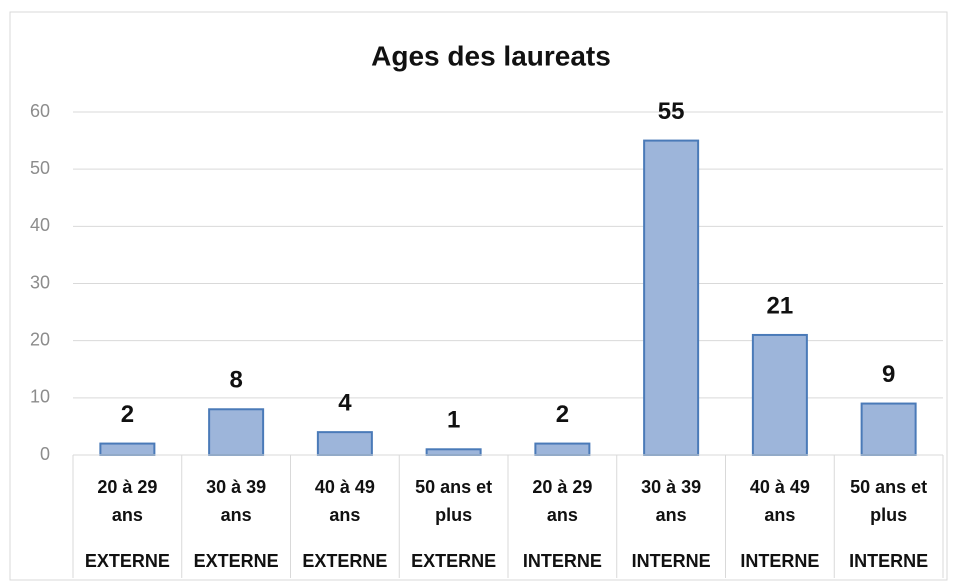 This screenshot has width=958, height=588. I want to click on y-tick-label: 20, so click(40, 339).